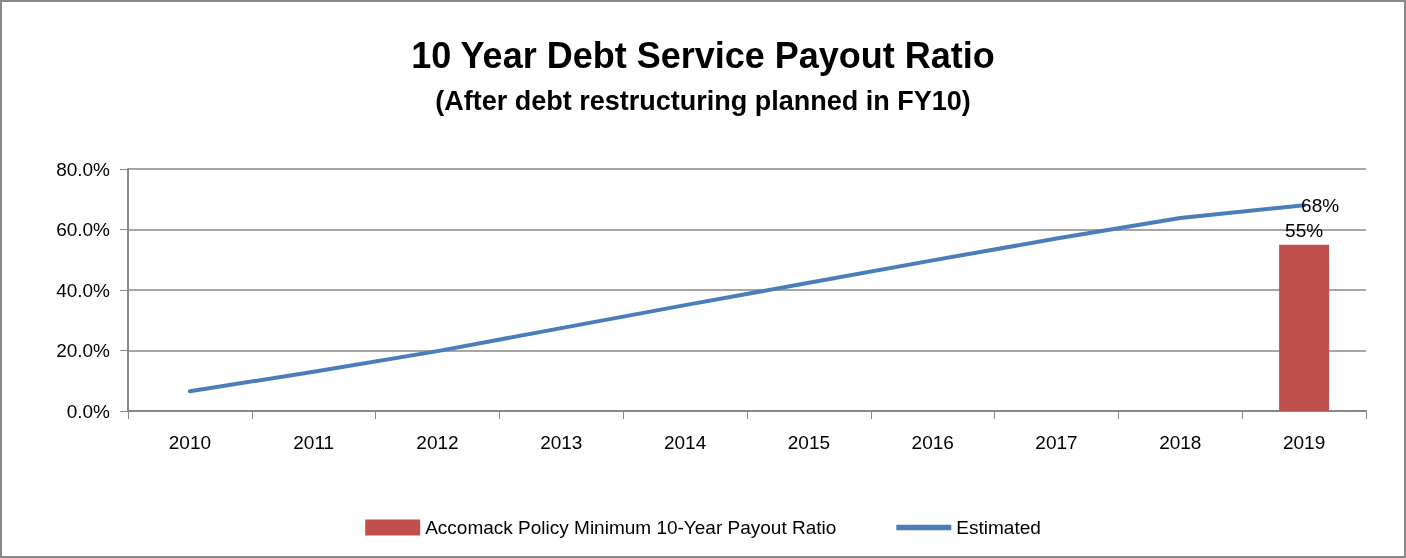 The image size is (1406, 558). Describe the element at coordinates (561, 442) in the screenshot. I see `x-tick-label: 2013` at that location.